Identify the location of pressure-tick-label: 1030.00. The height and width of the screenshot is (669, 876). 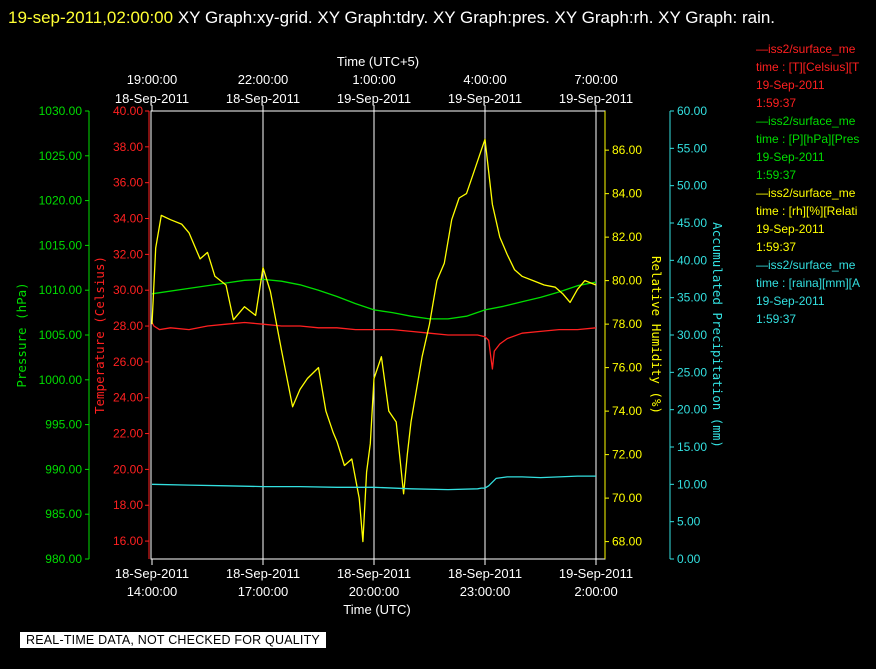
(61, 111).